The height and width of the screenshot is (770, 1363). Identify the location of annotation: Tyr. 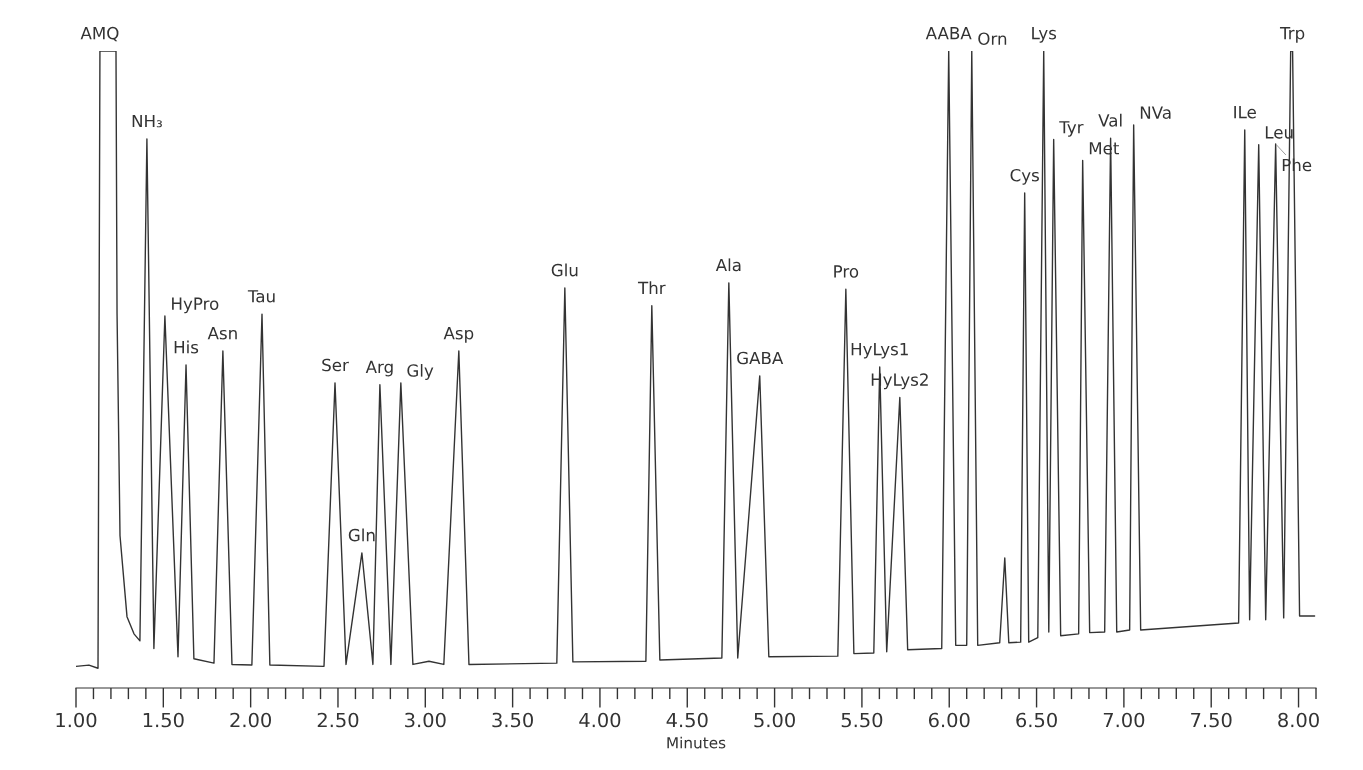
(1071, 129).